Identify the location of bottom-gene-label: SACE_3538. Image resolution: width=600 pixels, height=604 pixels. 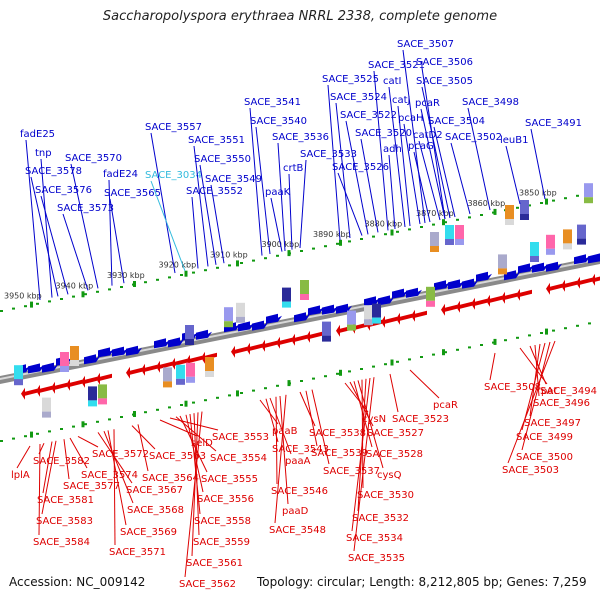
(337, 433).